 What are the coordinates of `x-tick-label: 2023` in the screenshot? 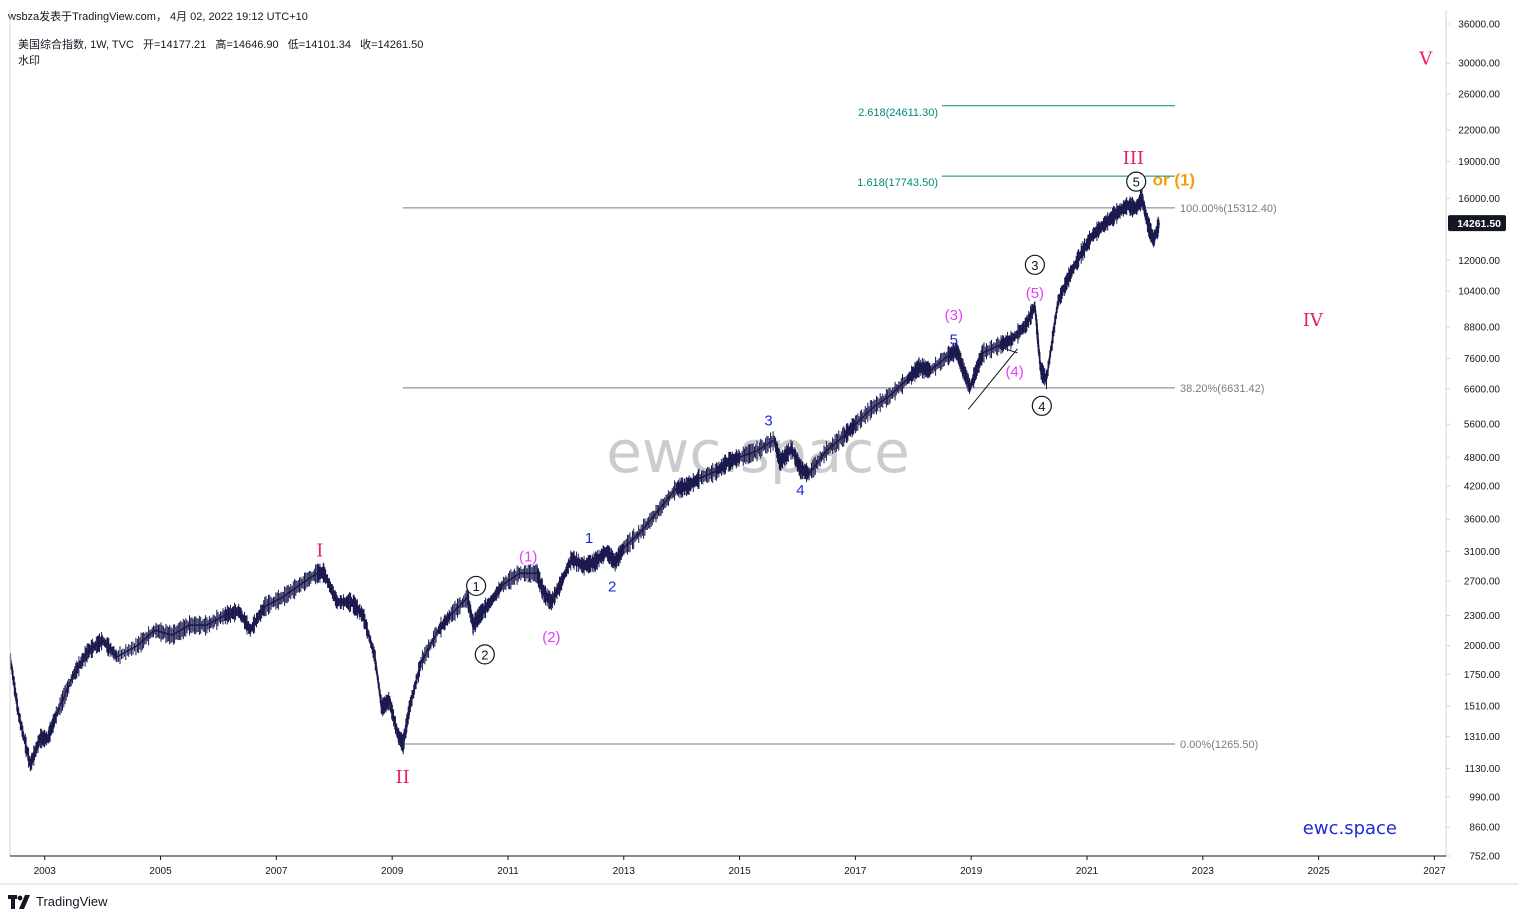 It's located at (1203, 871).